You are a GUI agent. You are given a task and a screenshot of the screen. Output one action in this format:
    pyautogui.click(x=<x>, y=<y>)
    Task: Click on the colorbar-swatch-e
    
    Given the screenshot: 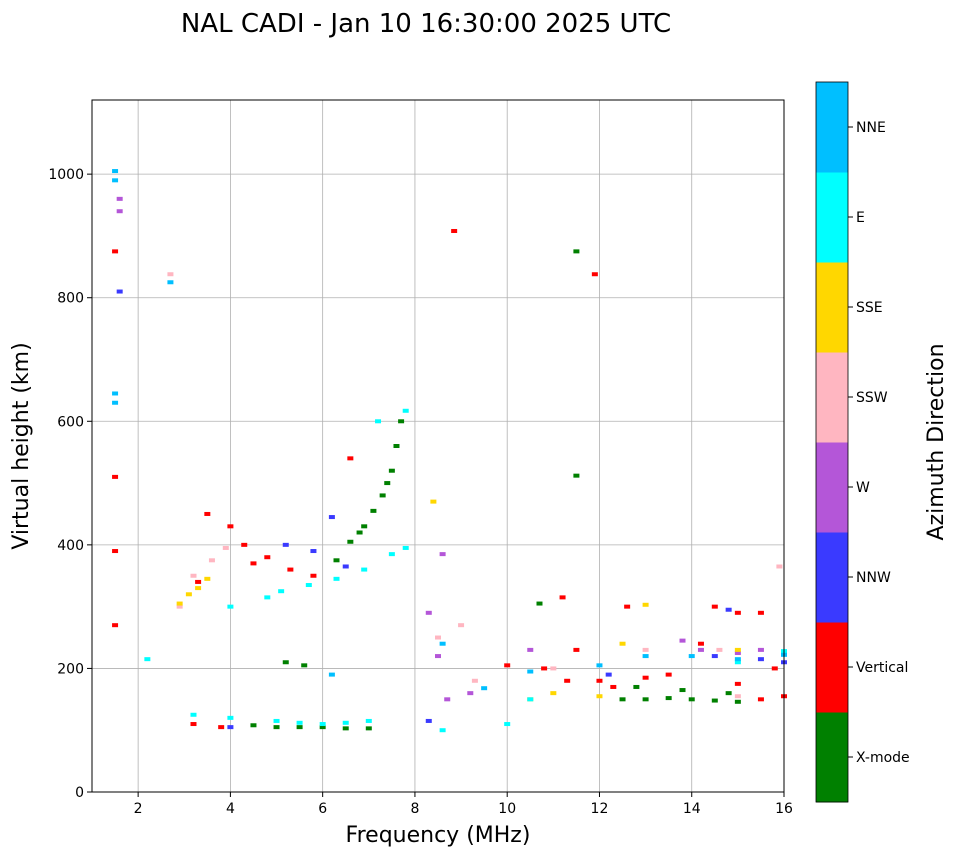 What is the action you would take?
    pyautogui.click(x=832, y=217)
    